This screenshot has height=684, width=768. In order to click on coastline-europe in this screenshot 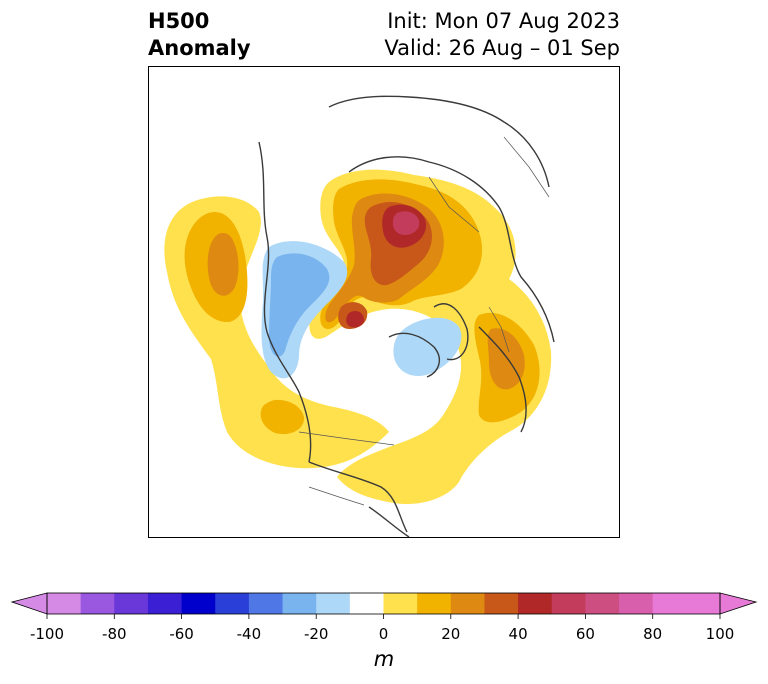, I will do `click(502, 379)`.